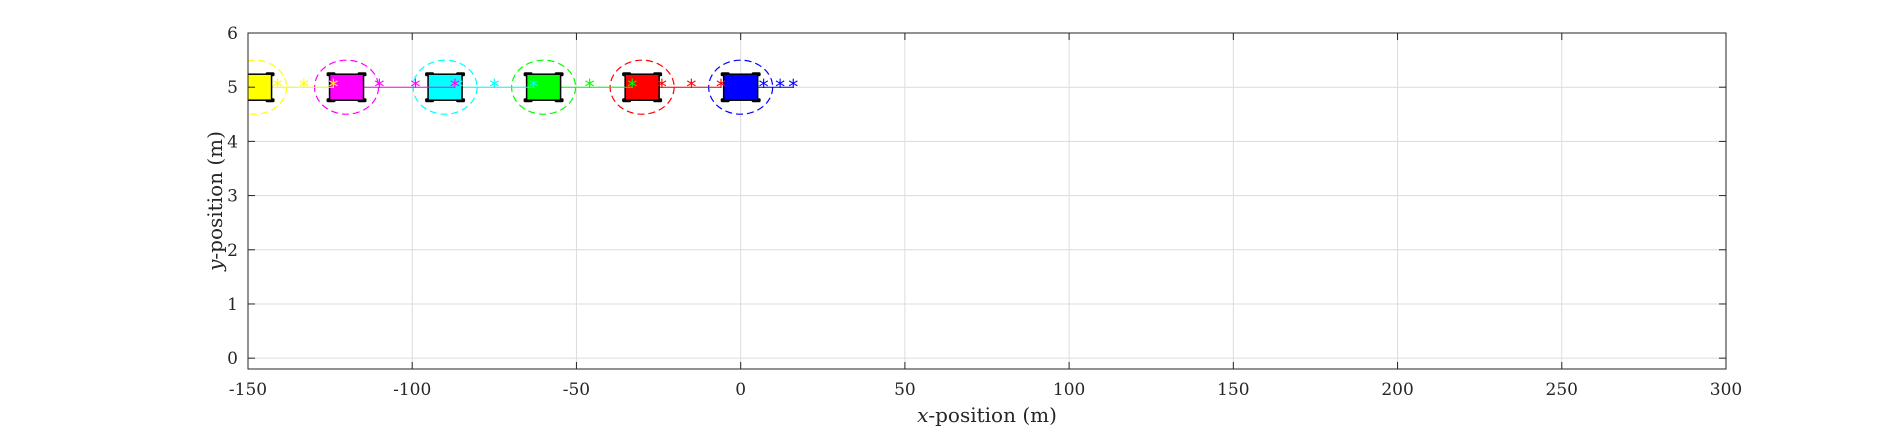 The width and height of the screenshot is (1902, 428). Describe the element at coordinates (232, 142) in the screenshot. I see `y-tick-label: 4` at that location.